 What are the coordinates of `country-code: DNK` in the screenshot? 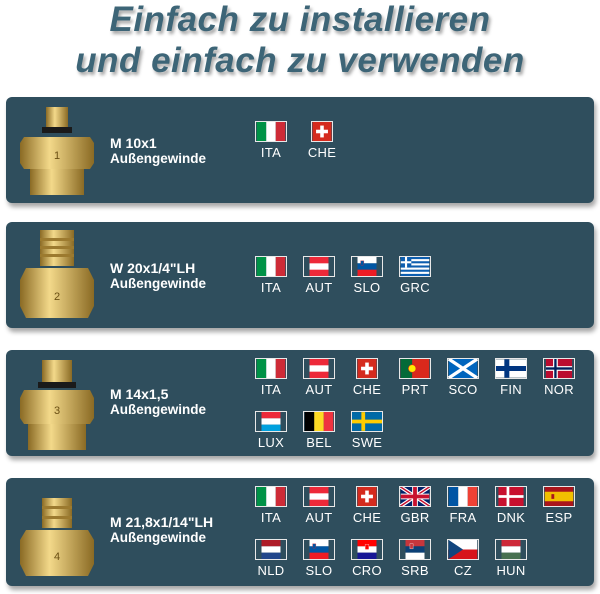 It's located at (511, 517).